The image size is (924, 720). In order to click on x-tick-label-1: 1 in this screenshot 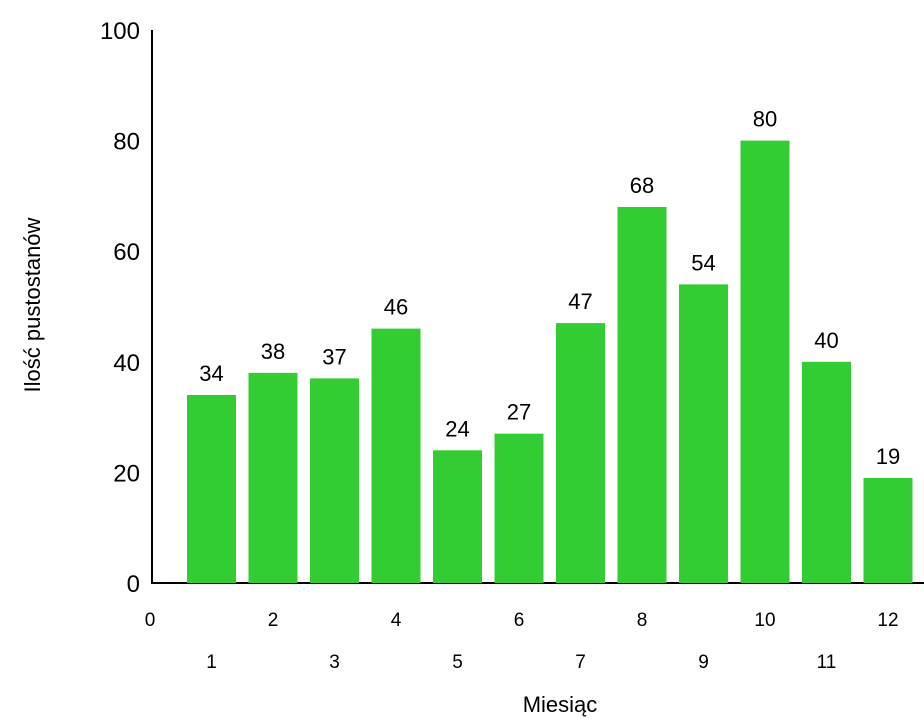, I will do `click(211, 662)`.